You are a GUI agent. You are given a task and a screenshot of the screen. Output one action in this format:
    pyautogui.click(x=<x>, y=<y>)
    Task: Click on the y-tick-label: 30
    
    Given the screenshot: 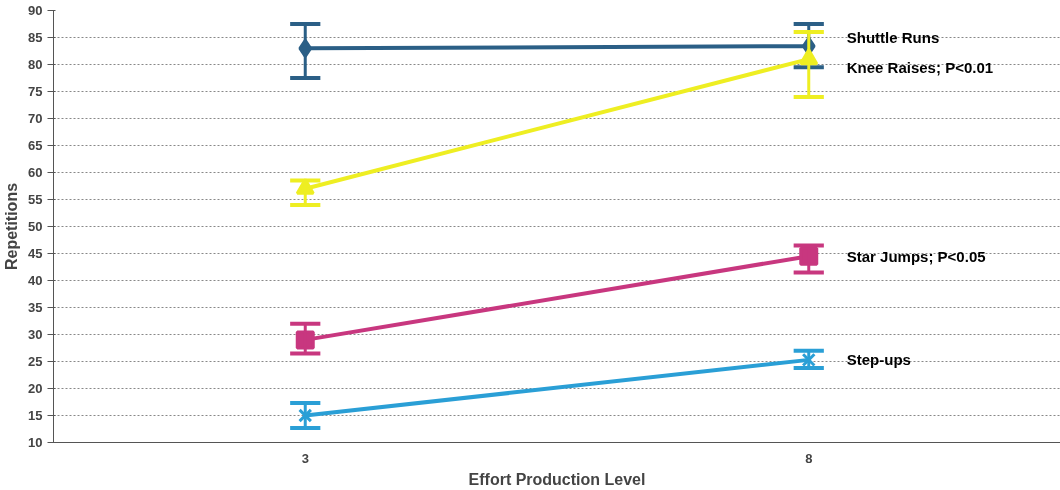 What is the action you would take?
    pyautogui.click(x=35, y=334)
    